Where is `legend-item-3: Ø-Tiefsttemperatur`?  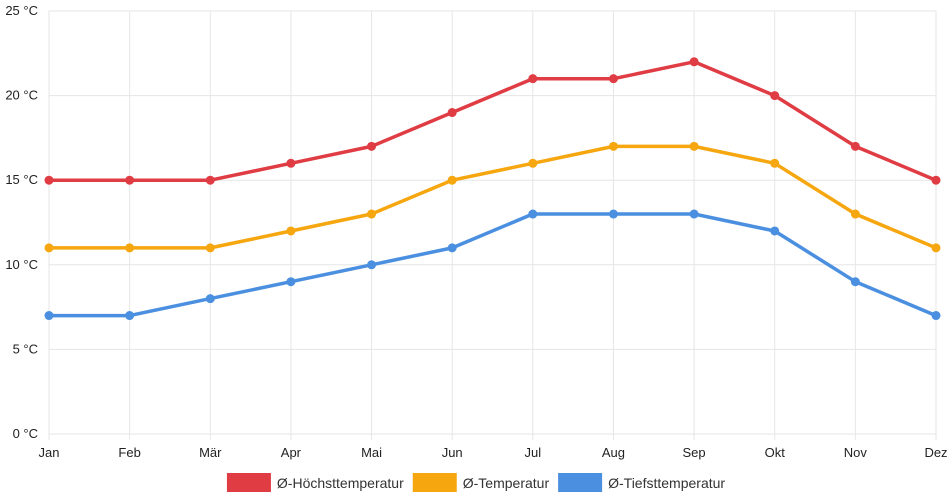
legend-item-3: Ø-Tiefsttemperatur is located at coordinates (641, 482).